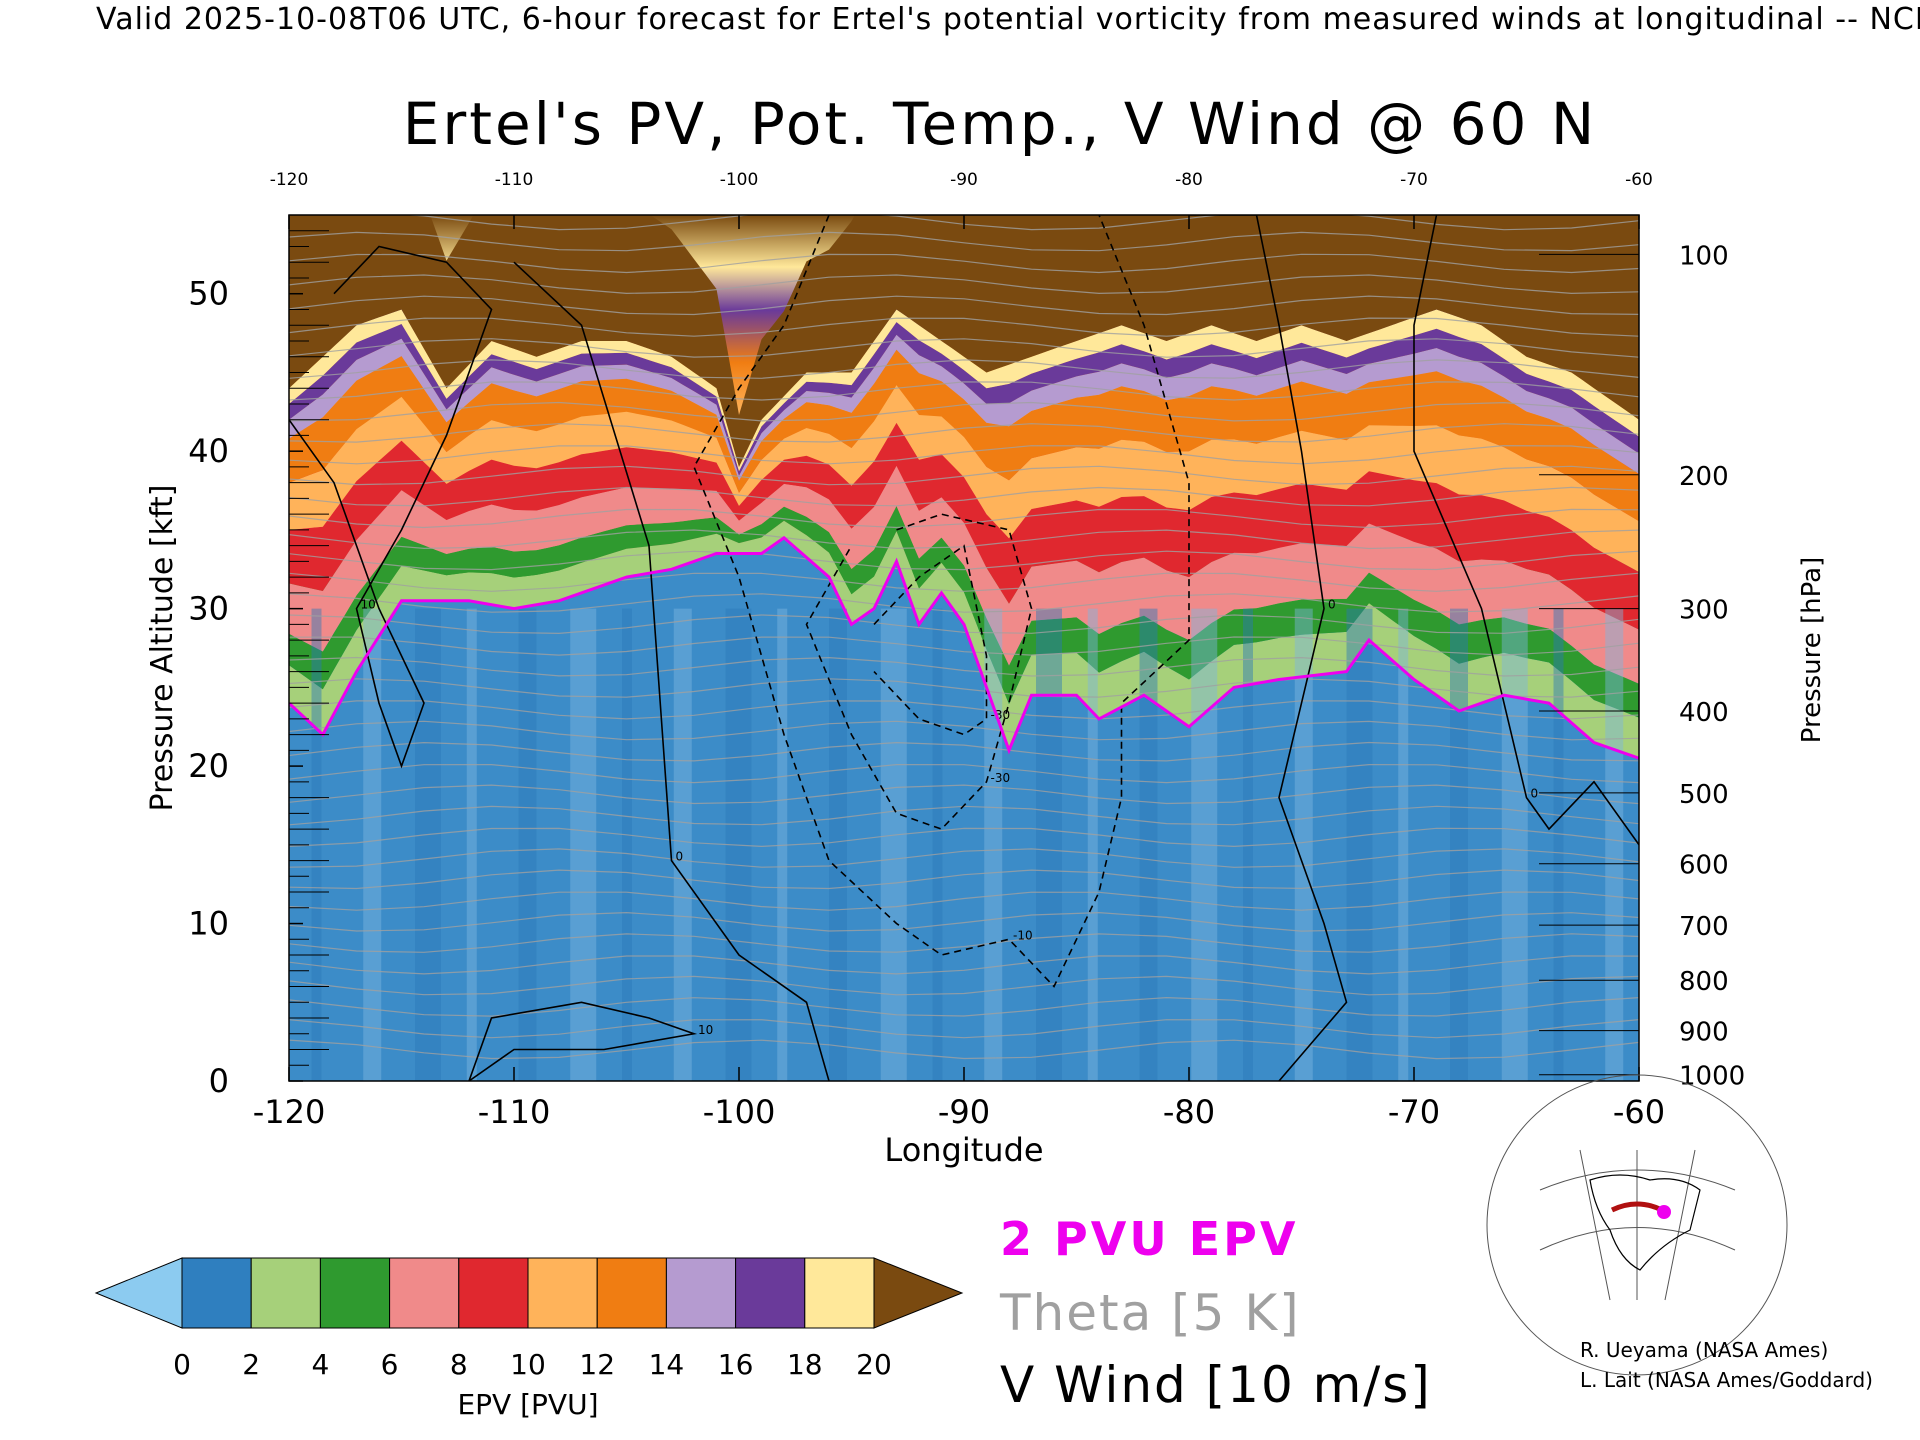 This screenshot has width=1920, height=1440. I want to click on x-top-tick-label: -60, so click(1639, 180).